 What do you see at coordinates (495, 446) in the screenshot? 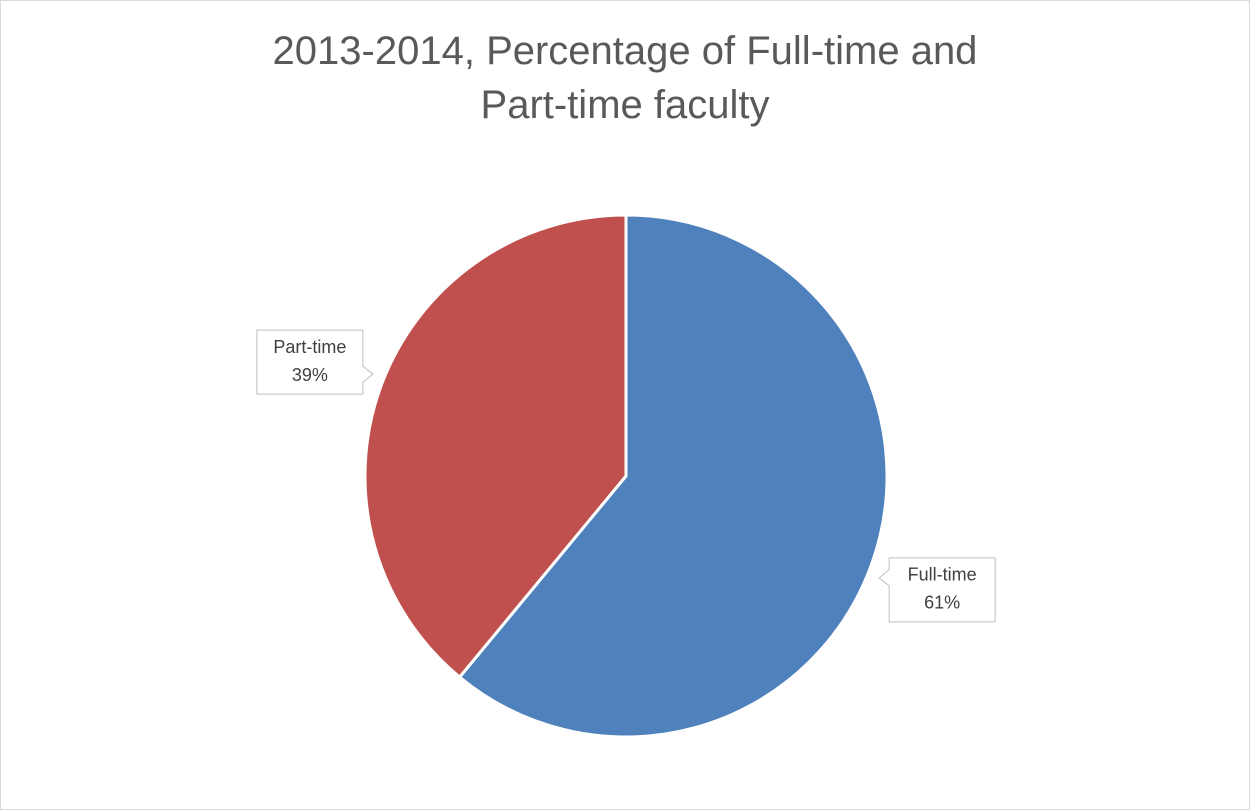
I see `pie-slice` at bounding box center [495, 446].